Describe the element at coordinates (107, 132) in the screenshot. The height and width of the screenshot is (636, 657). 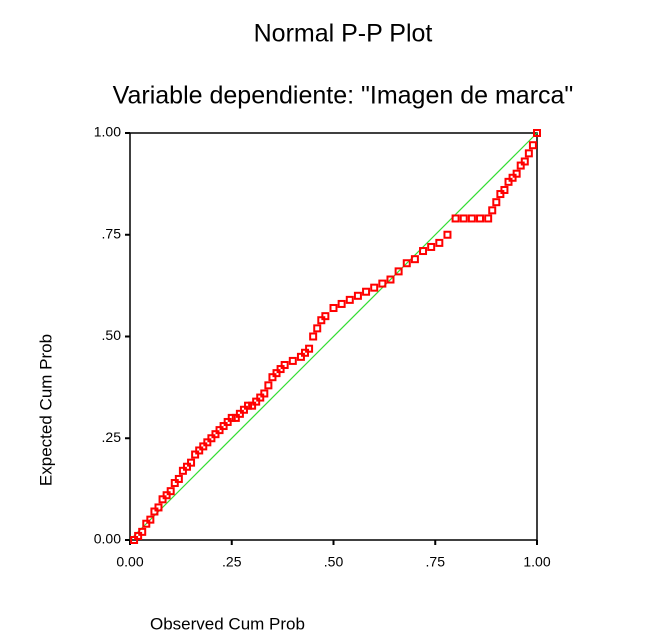
I see `y-tick-label: 1.00` at that location.